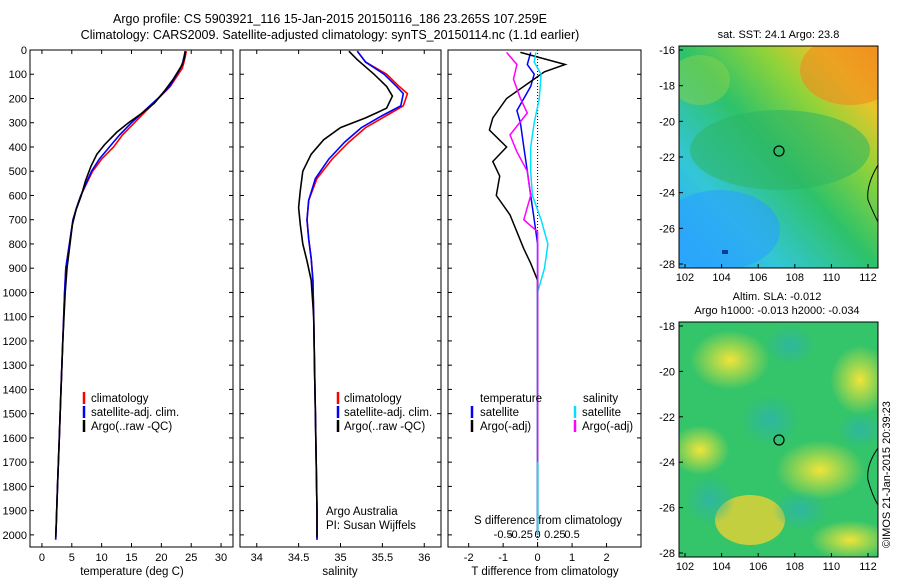 The height and width of the screenshot is (580, 900). What do you see at coordinates (221, 558) in the screenshot?
I see `x-tick-label: 30` at bounding box center [221, 558].